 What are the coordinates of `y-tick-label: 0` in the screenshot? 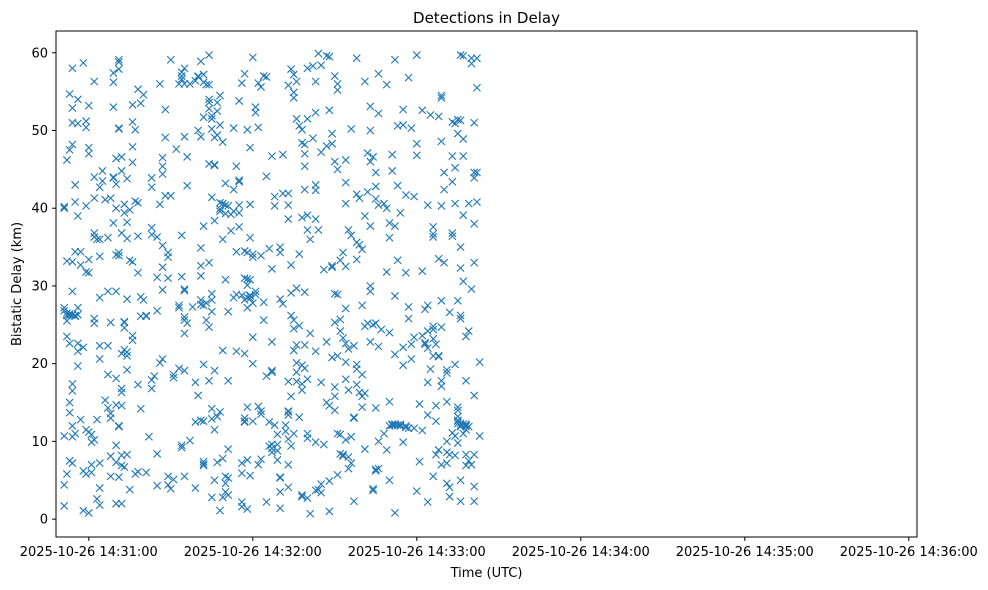 It's located at (44, 520).